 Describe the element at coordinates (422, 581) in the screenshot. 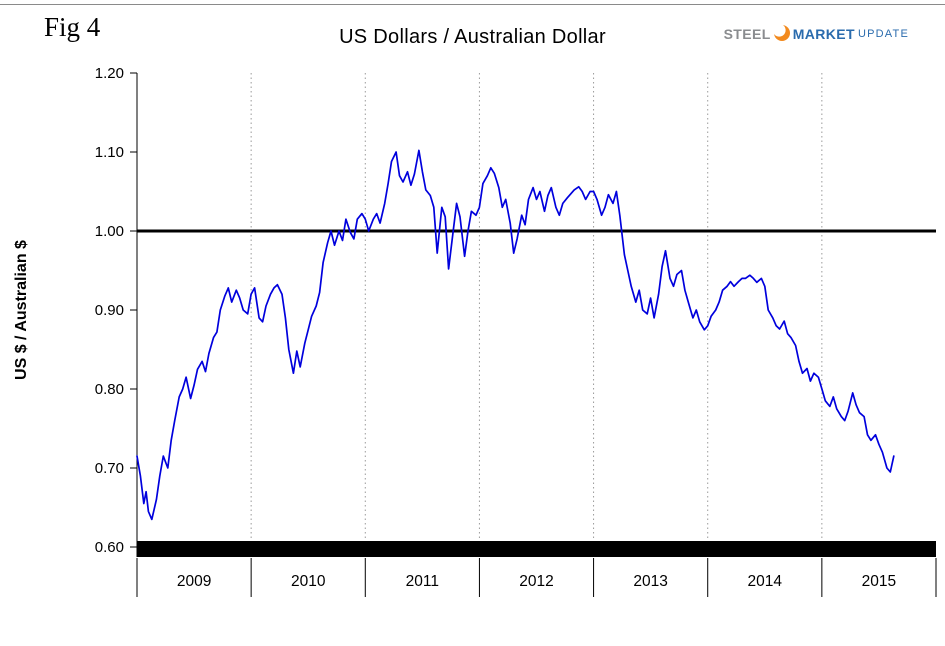

I see `x-tick-label: 2011` at that location.